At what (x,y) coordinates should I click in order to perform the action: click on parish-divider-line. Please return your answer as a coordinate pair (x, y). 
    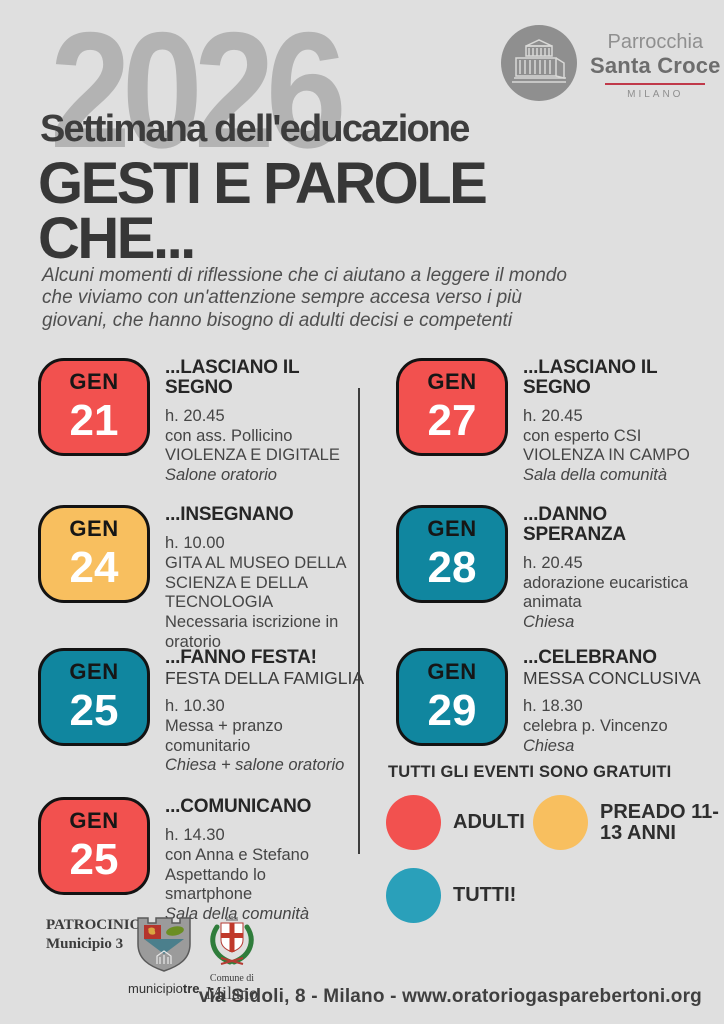
    Looking at the image, I should click on (655, 84).